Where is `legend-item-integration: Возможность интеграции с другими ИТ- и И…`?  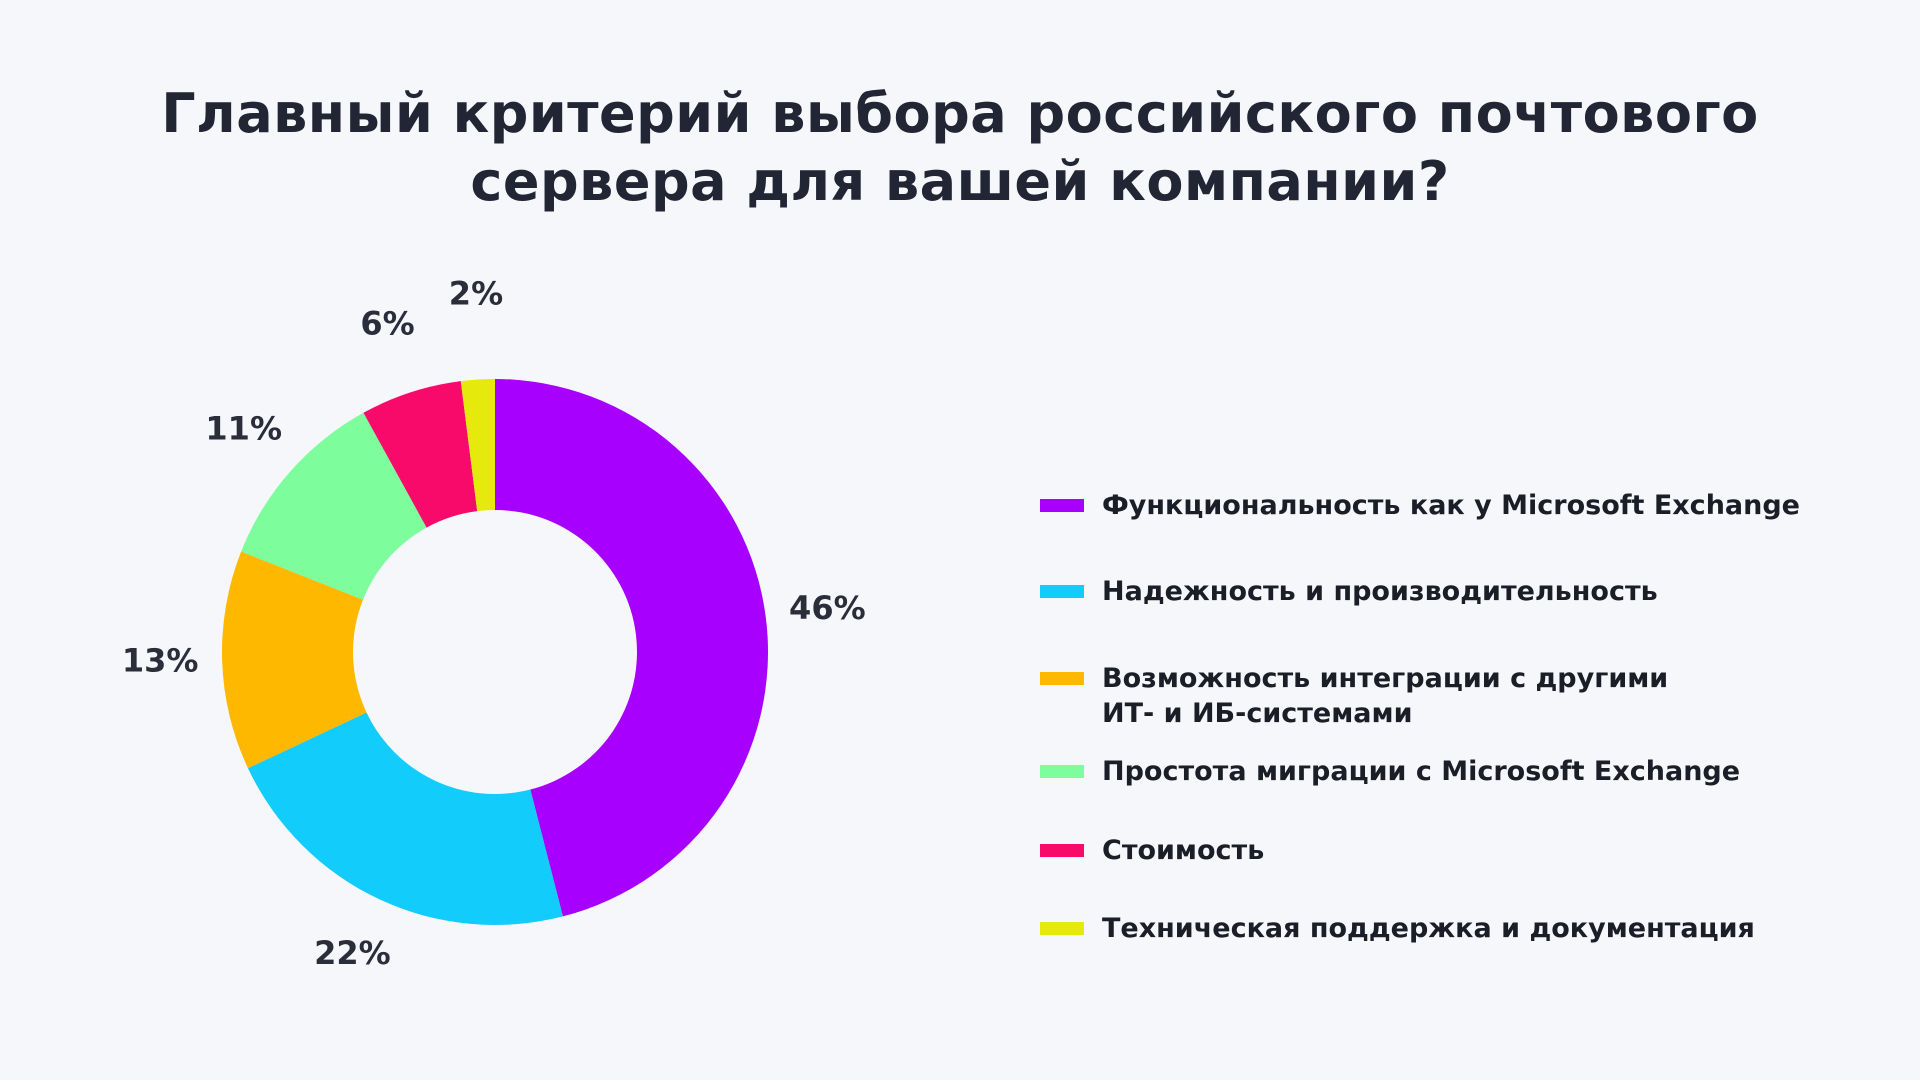
legend-item-integration: Возможность интеграции с другими ИТ- и И… is located at coordinates (1354, 696).